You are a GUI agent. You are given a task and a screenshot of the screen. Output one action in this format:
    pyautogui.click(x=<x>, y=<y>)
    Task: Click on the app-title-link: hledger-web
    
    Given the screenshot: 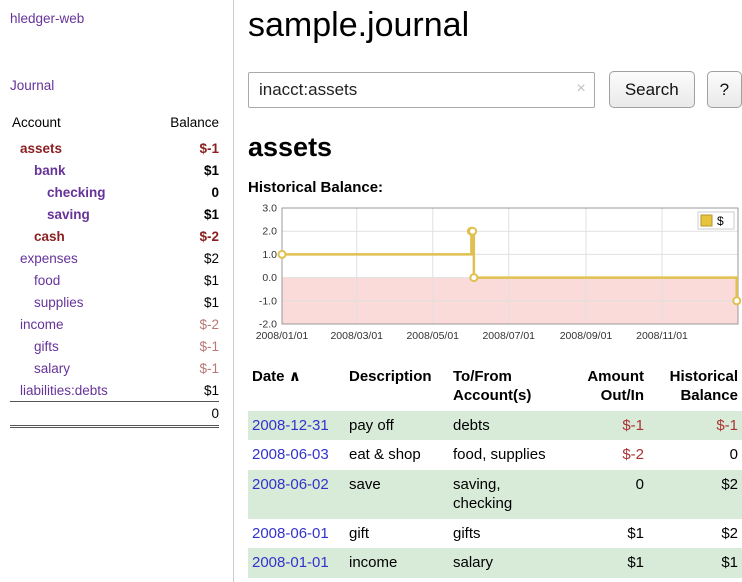 What is the action you would take?
    pyautogui.click(x=47, y=18)
    